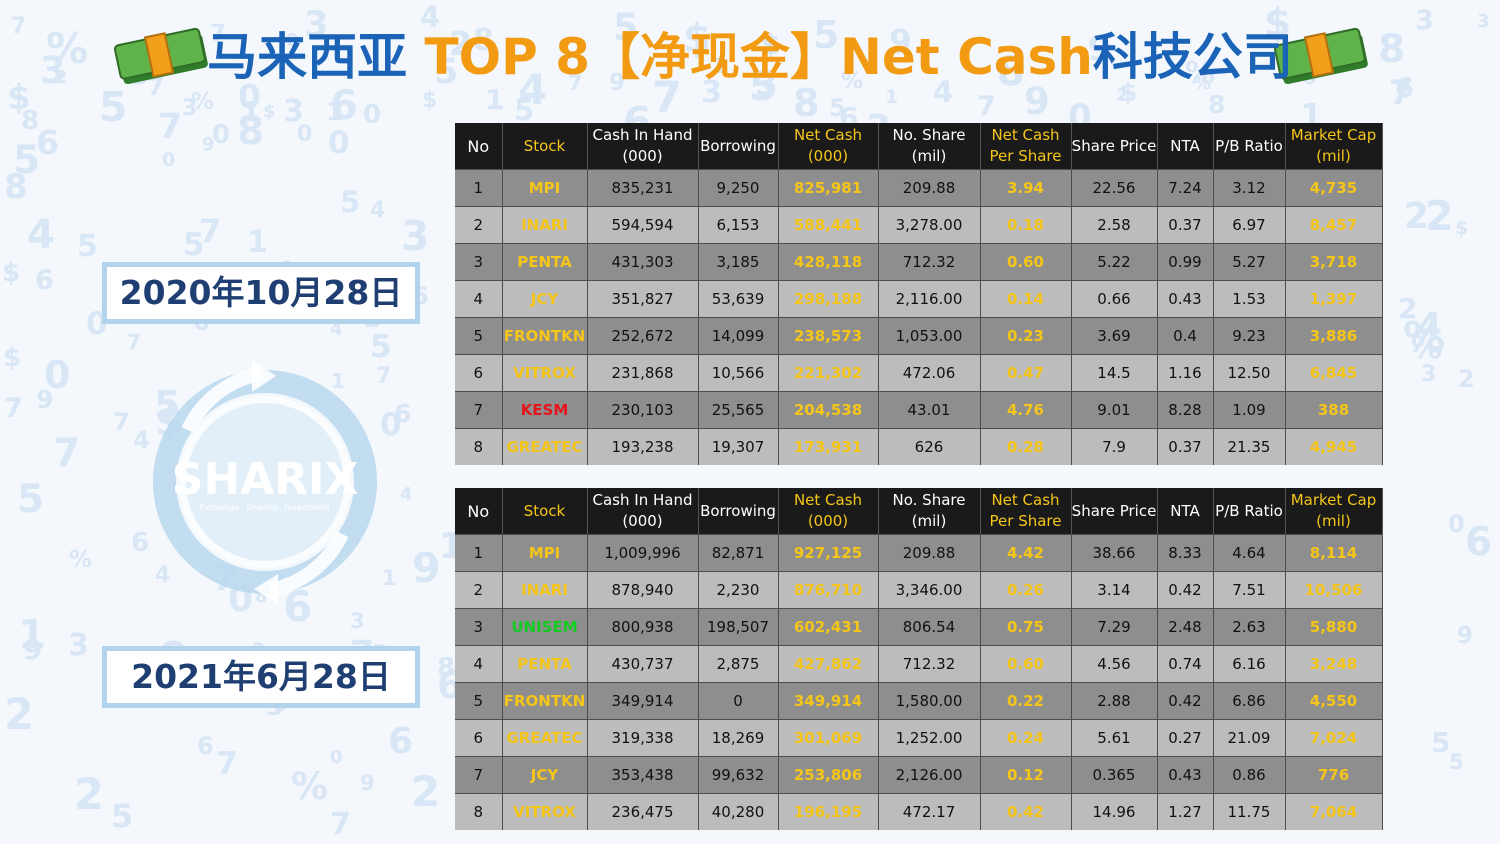 The width and height of the screenshot is (1500, 844). Describe the element at coordinates (643, 775) in the screenshot. I see `cell-cash-in-hand: 353,438` at that location.